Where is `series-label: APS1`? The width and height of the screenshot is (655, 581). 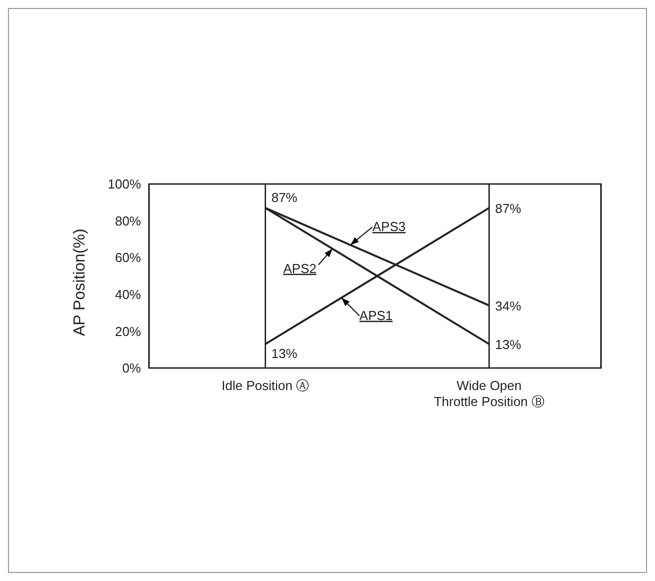
series-label: APS1 is located at coordinates (376, 315).